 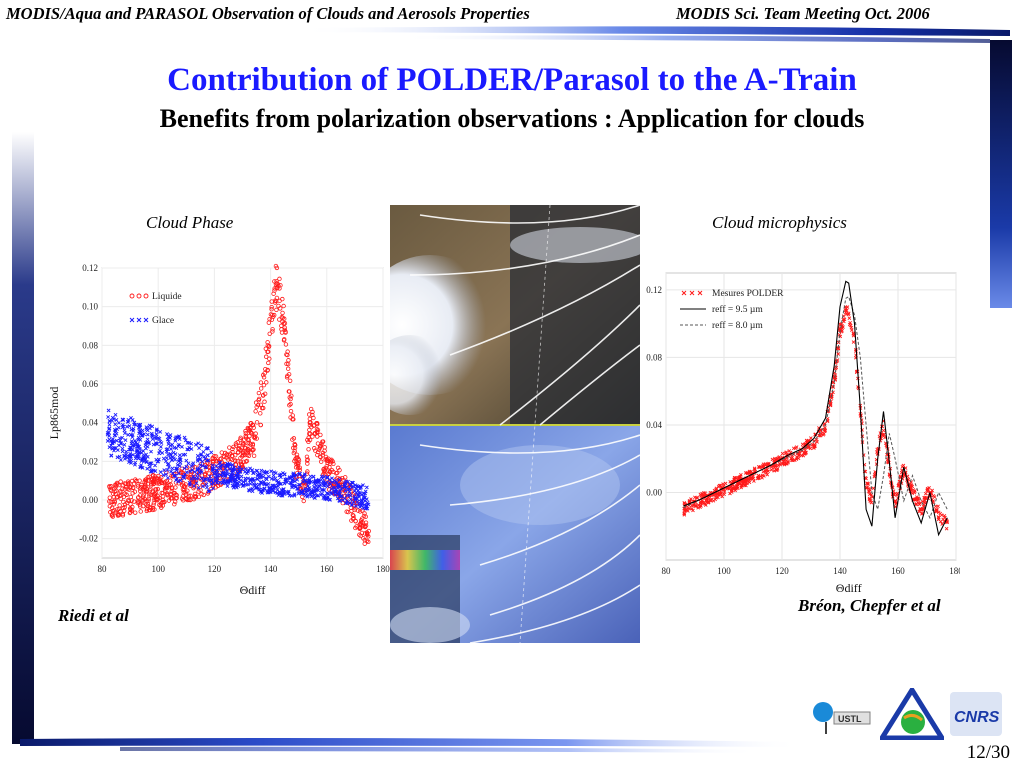 What do you see at coordinates (976, 714) in the screenshot?
I see `cnrs-logo: CNRS` at bounding box center [976, 714].